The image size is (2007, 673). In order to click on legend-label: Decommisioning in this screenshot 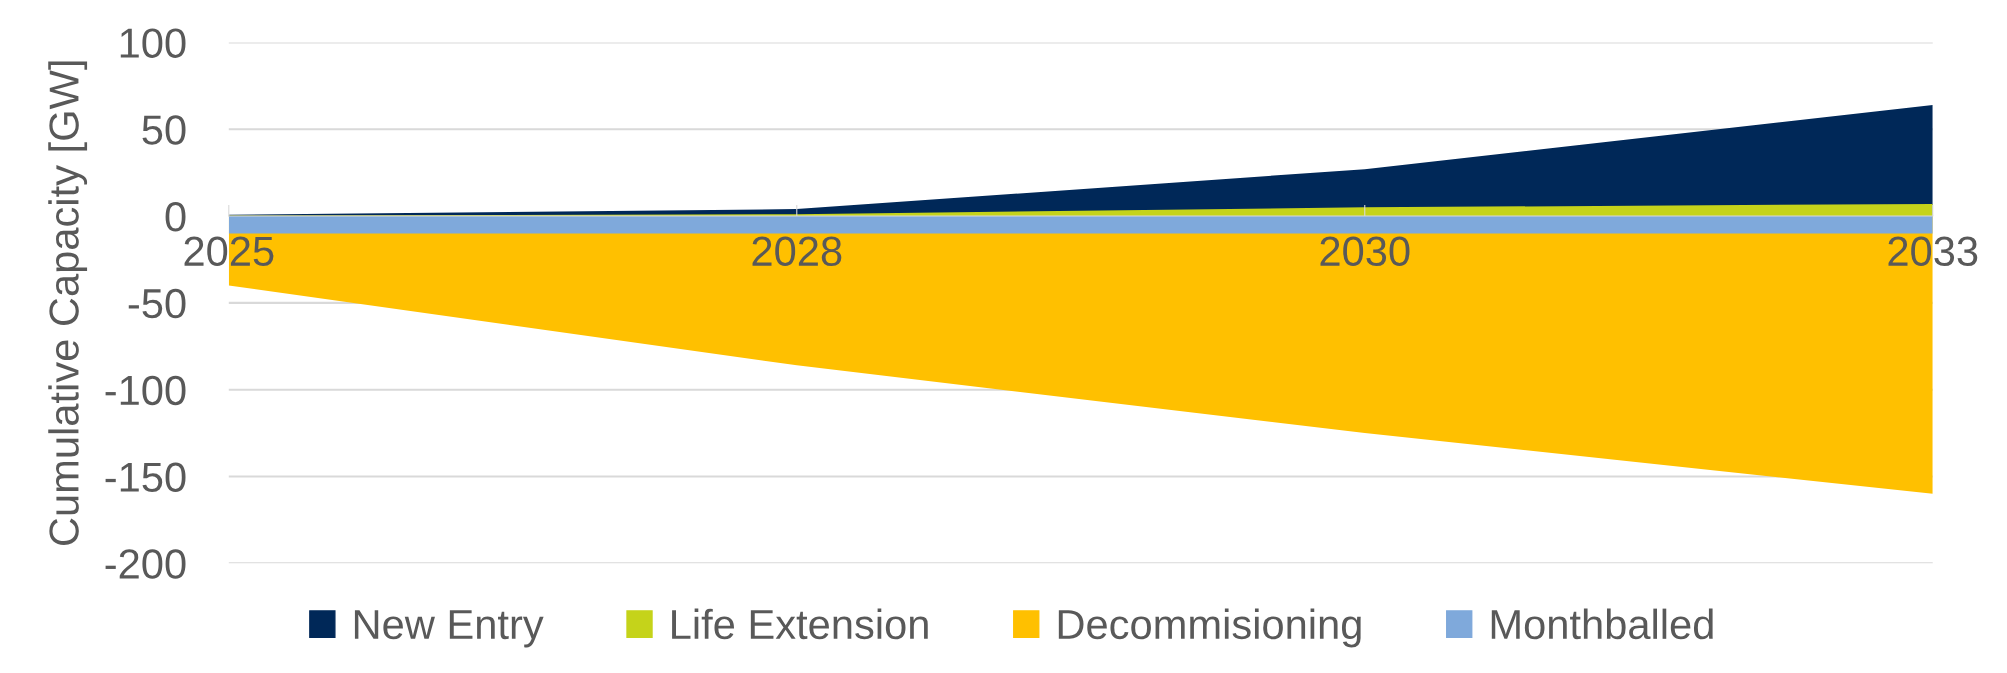, I will do `click(1209, 628)`.